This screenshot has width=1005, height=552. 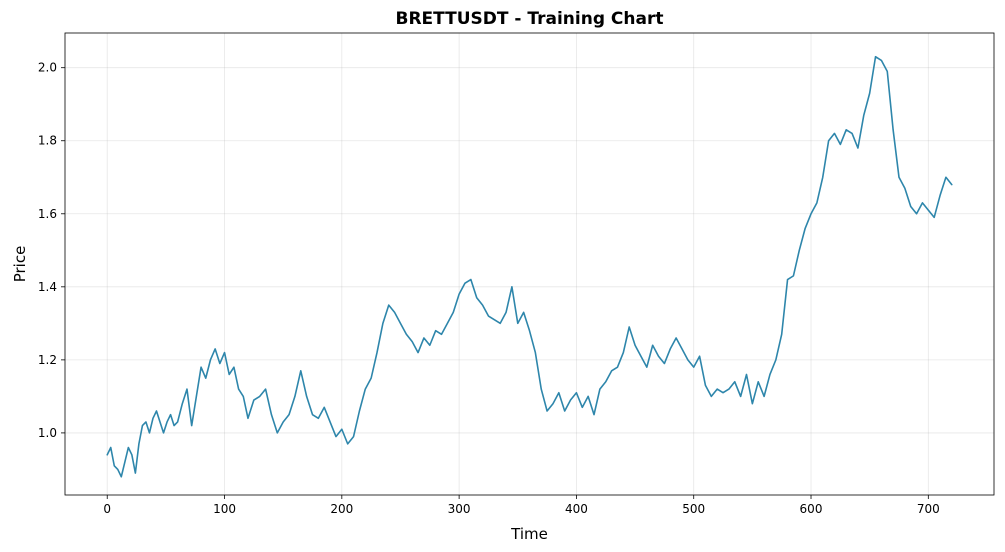 I want to click on y-tick-label: 1.4, so click(x=47, y=287).